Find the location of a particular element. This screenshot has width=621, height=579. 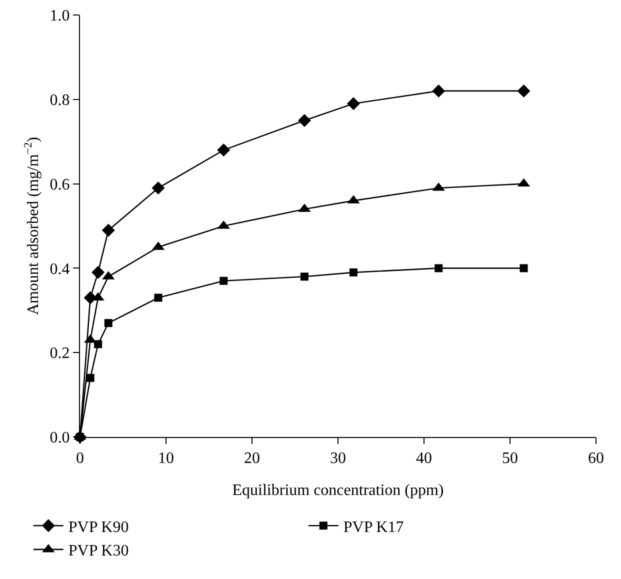

x-tick-label: 20 is located at coordinates (252, 459).